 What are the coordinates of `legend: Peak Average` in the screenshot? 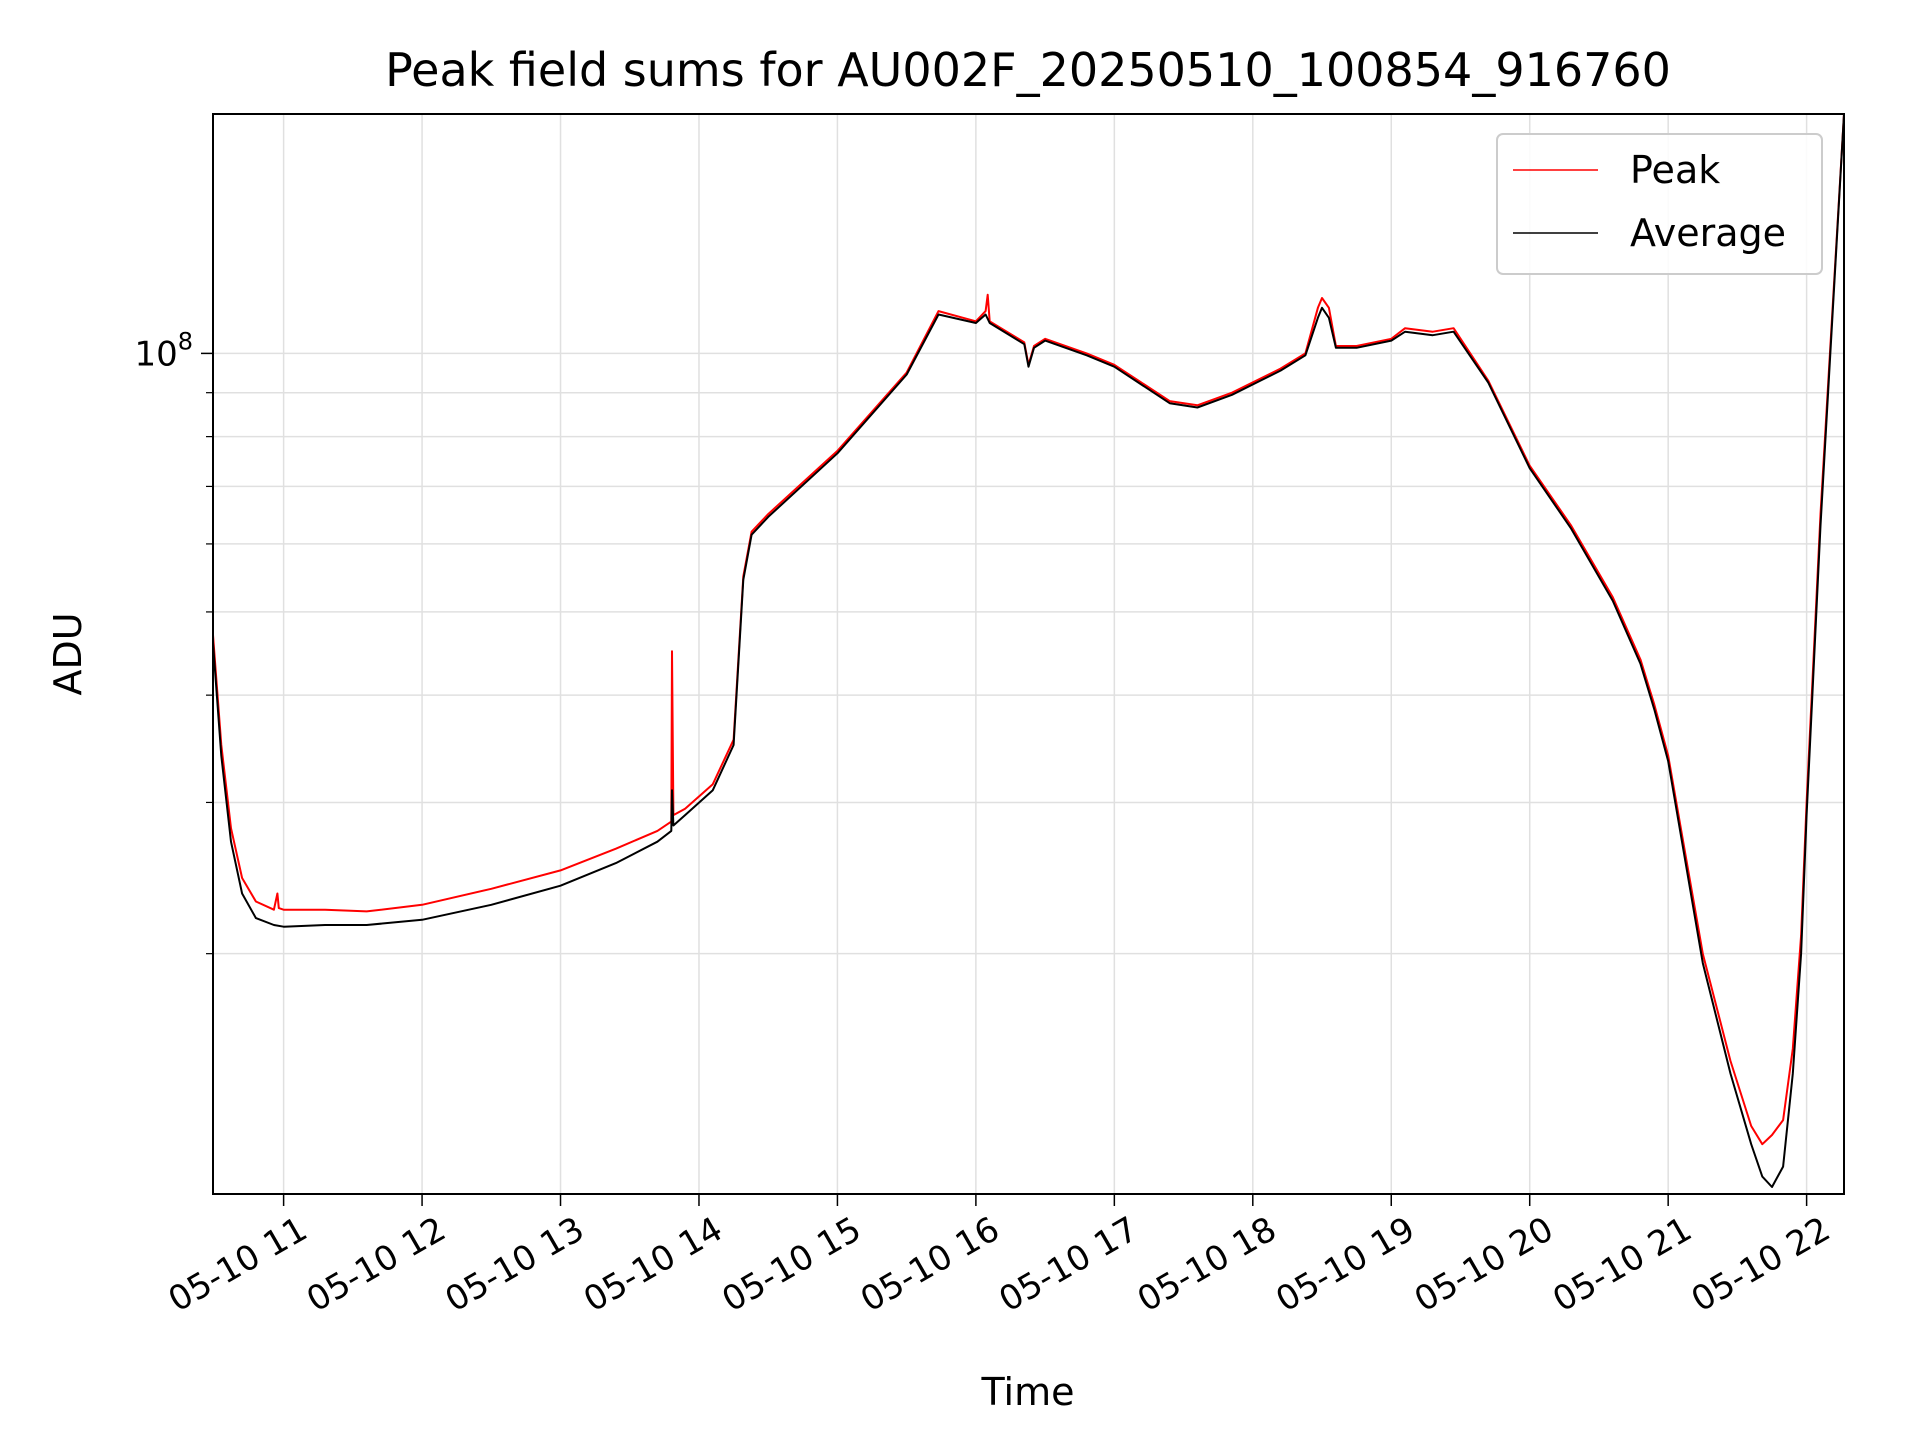 It's located at (1659, 204).